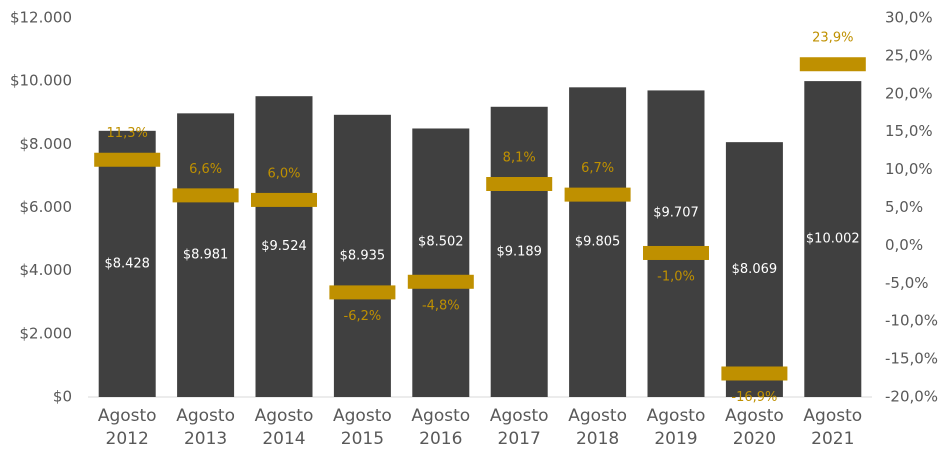  Describe the element at coordinates (441, 241) in the screenshot. I see `bar-value-label: $8.502` at that location.